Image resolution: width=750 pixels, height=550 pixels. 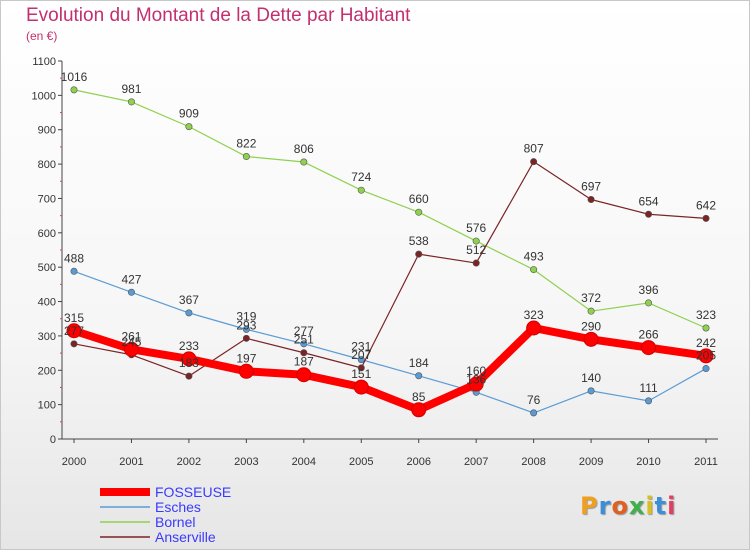 I want to click on data-label-anserville: 183, so click(x=189, y=363).